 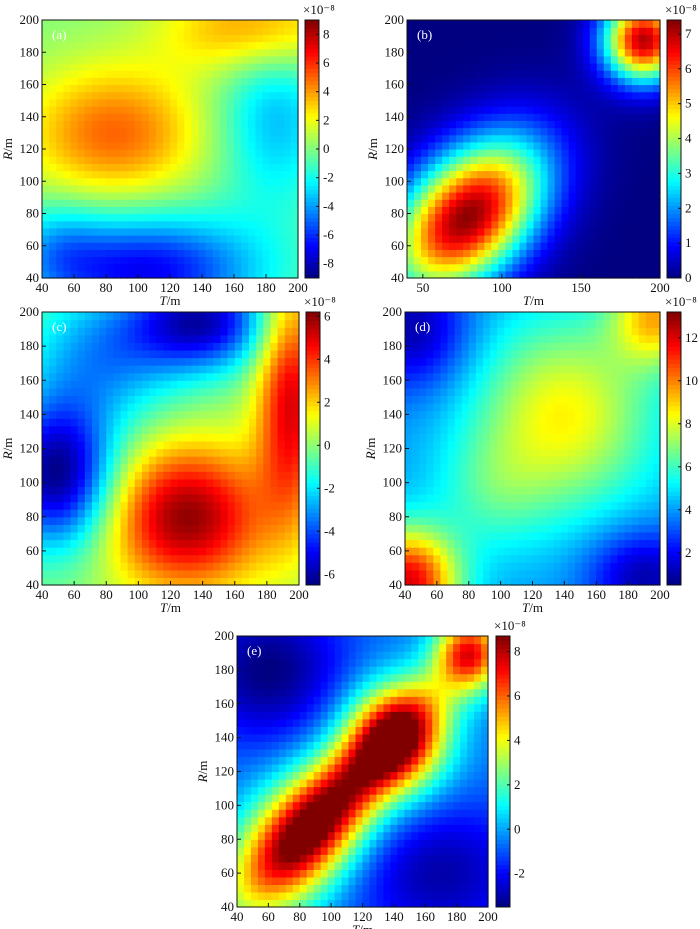 What do you see at coordinates (7, 449) in the screenshot?
I see `y-axis-title: R/m` at bounding box center [7, 449].